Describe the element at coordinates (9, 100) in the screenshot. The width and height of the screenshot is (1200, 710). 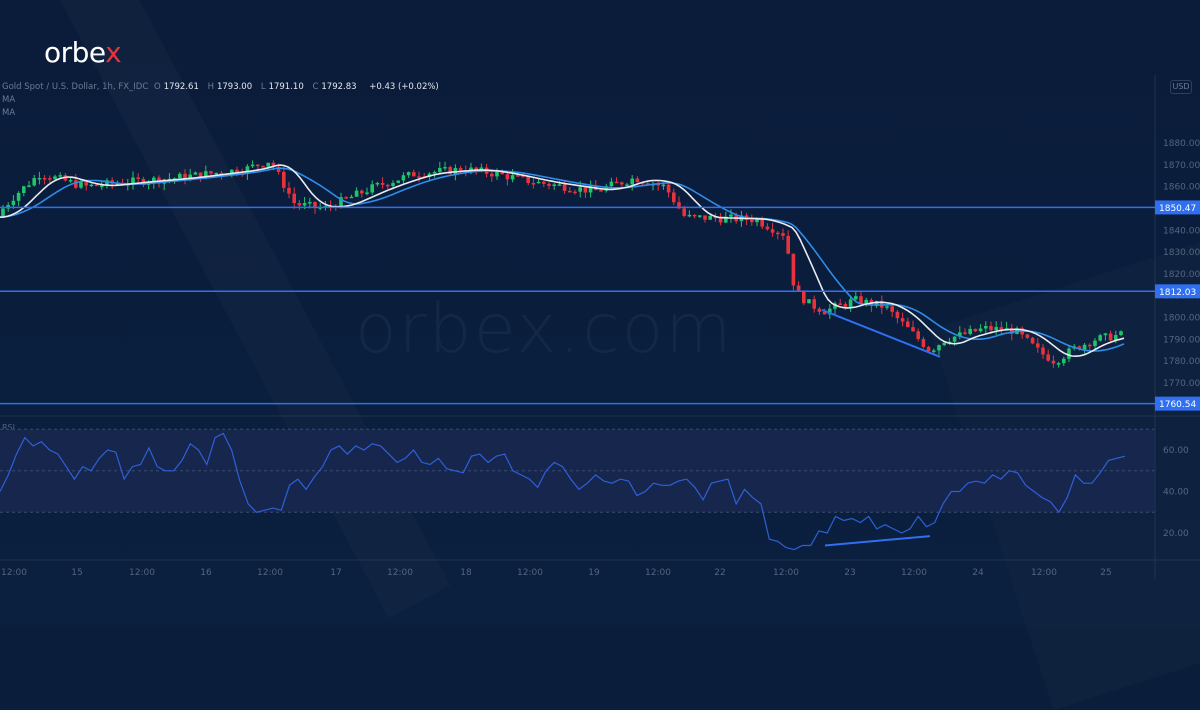
I see `indicator-ma-1: MA` at that location.